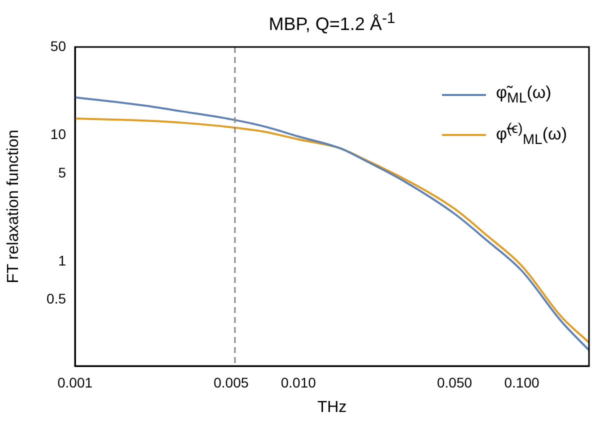 This screenshot has width=592, height=423. What do you see at coordinates (454, 382) in the screenshot?
I see `x-tick-label: 0.050` at bounding box center [454, 382].